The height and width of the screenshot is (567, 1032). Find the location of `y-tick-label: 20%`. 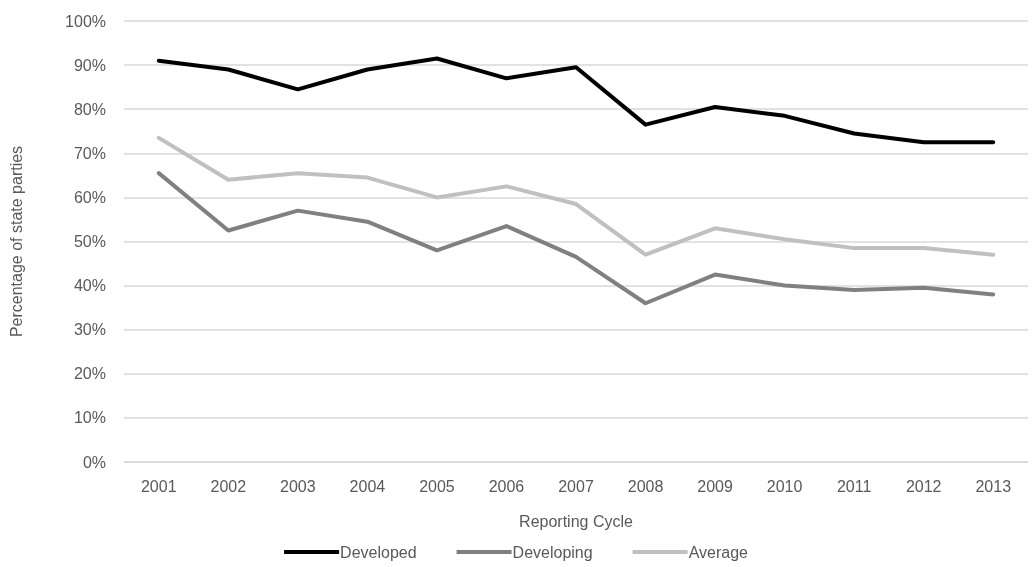

y-tick-label: 20% is located at coordinates (89, 374).